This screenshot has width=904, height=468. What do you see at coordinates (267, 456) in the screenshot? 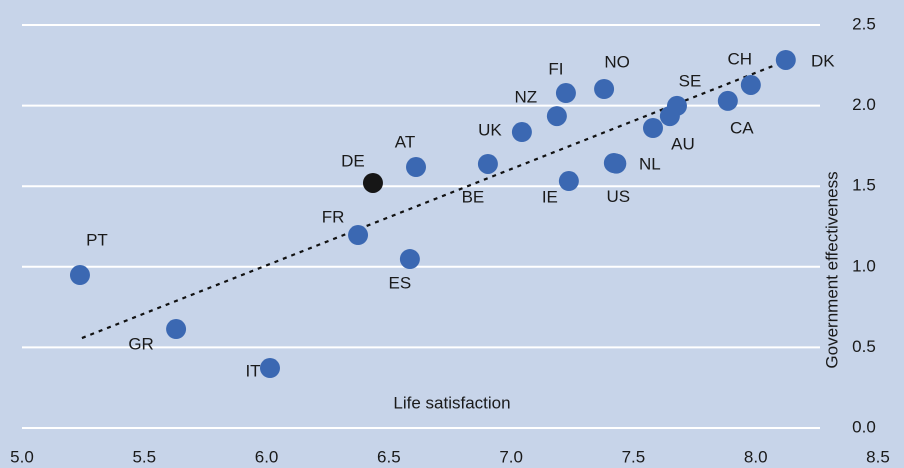
I see `x-tick-label: 6.0` at bounding box center [267, 456].